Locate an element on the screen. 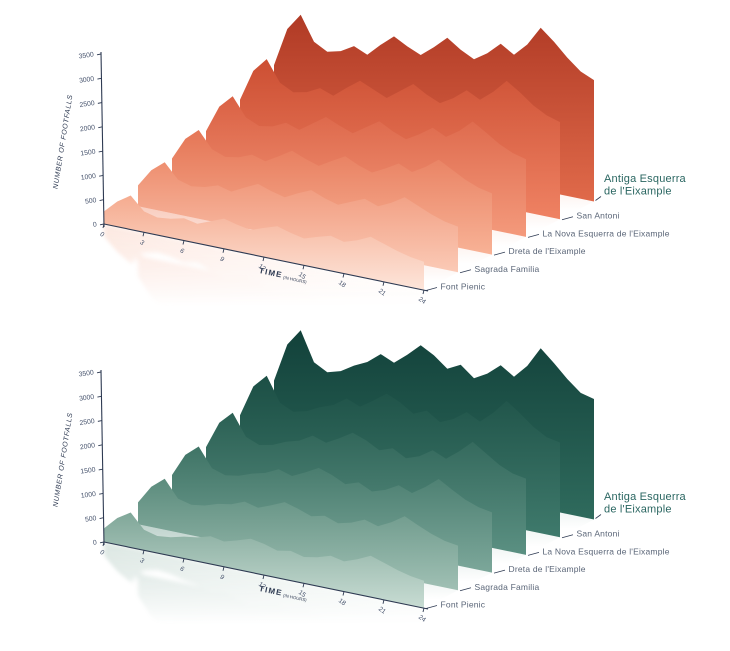 This screenshot has width=730, height=651. x-tick-label: 12 is located at coordinates (262, 268).